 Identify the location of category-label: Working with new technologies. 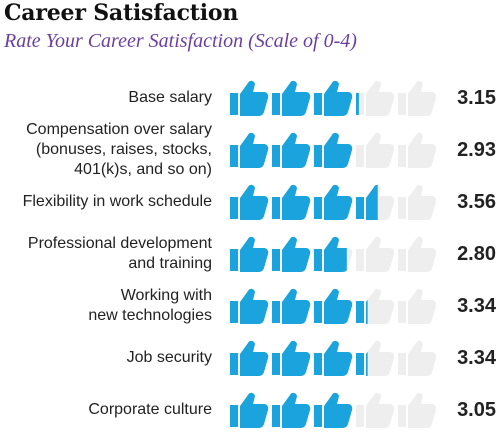
(106, 306).